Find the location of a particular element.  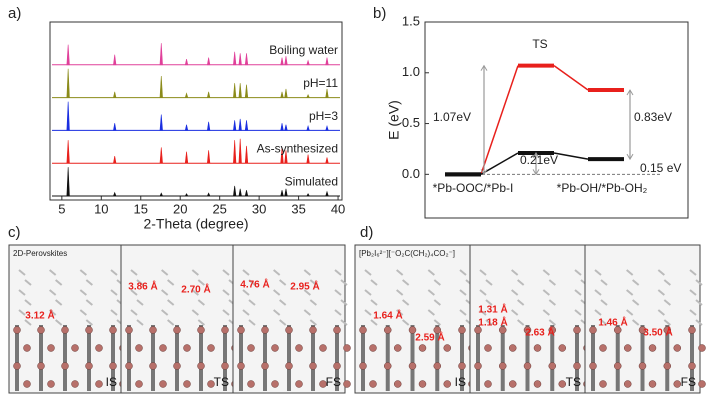

x-tick-label: 30 is located at coordinates (259, 208).